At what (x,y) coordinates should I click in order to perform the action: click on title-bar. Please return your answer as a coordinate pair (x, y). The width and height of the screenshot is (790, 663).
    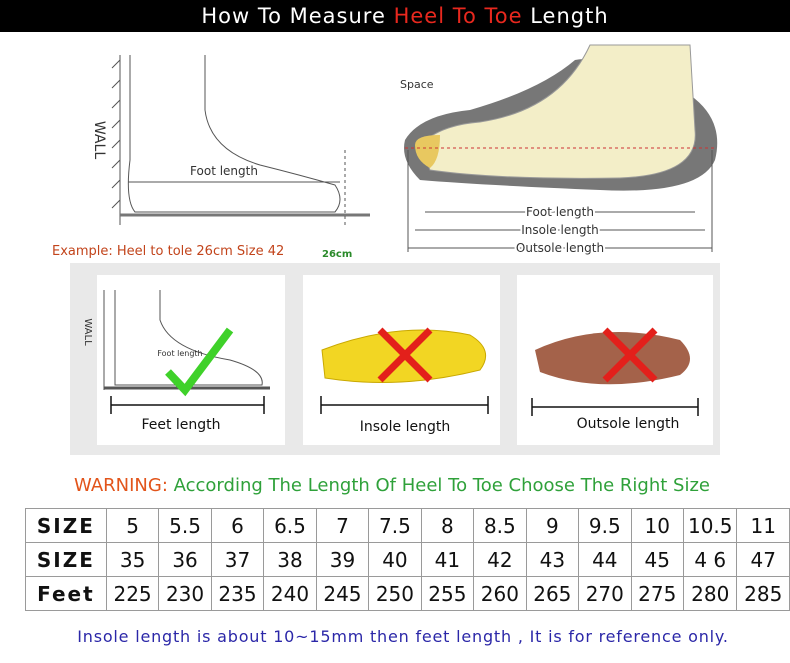
    Looking at the image, I should click on (395, 16).